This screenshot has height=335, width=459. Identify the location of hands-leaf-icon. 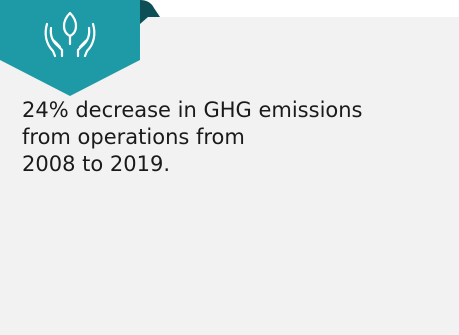
(70, 34).